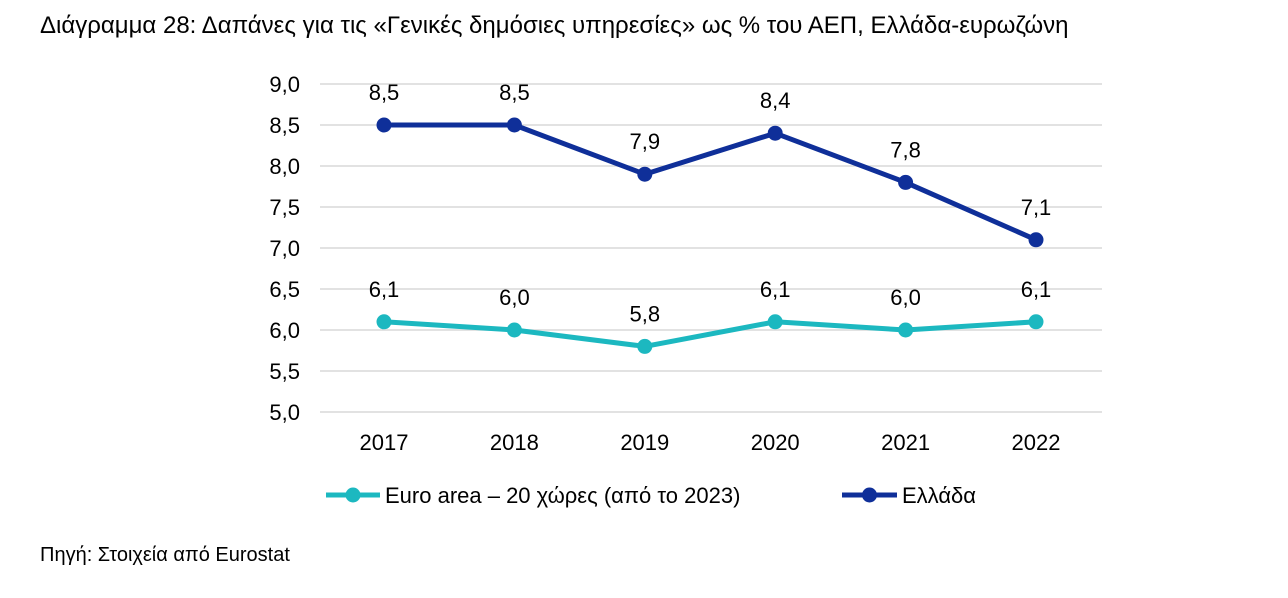 This screenshot has height=598, width=1288. I want to click on legend-label: Ελλάδα, so click(939, 495).